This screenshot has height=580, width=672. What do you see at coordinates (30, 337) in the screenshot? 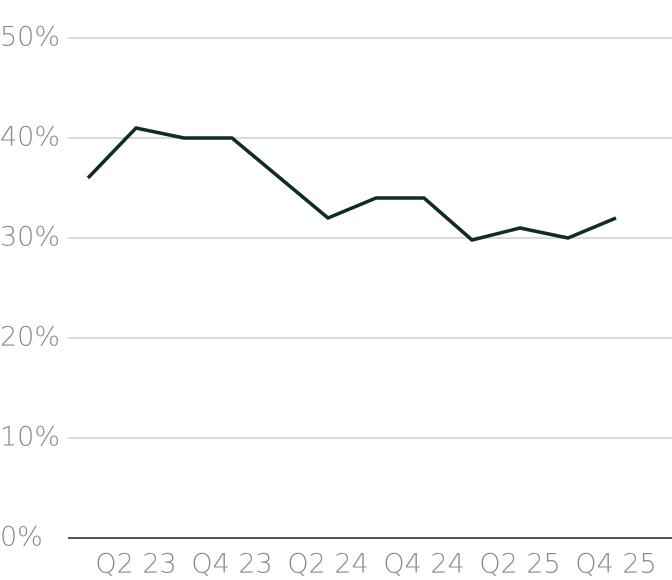
I see `y-tick-label: 20%` at bounding box center [30, 337].